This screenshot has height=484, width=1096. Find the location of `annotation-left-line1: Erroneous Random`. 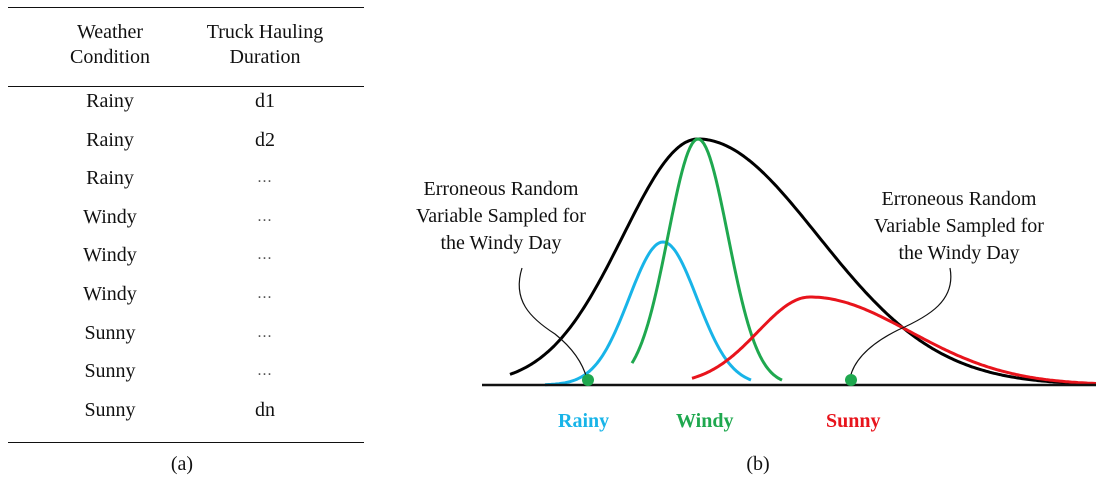

annotation-left-line1: Erroneous Random is located at coordinates (501, 189).